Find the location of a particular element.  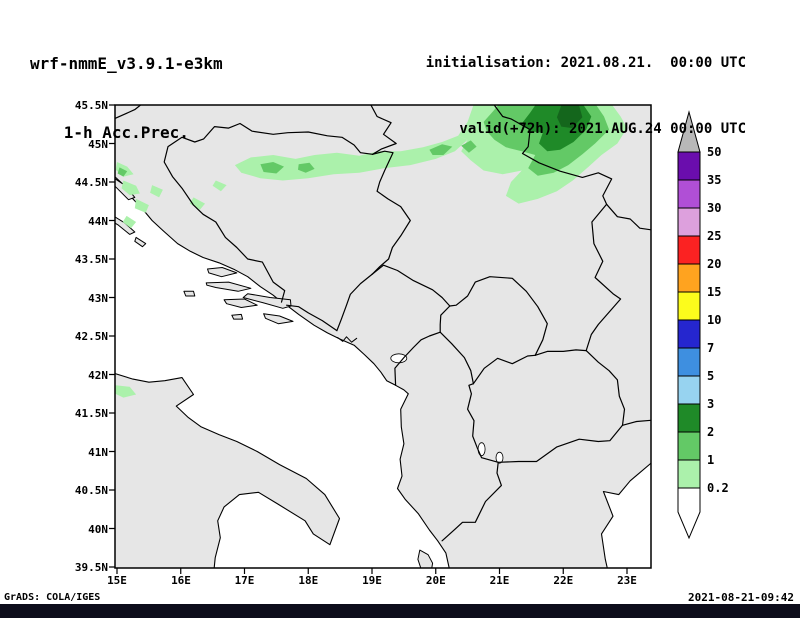

lat-tick-label: 44.5N is located at coordinates (91, 182).